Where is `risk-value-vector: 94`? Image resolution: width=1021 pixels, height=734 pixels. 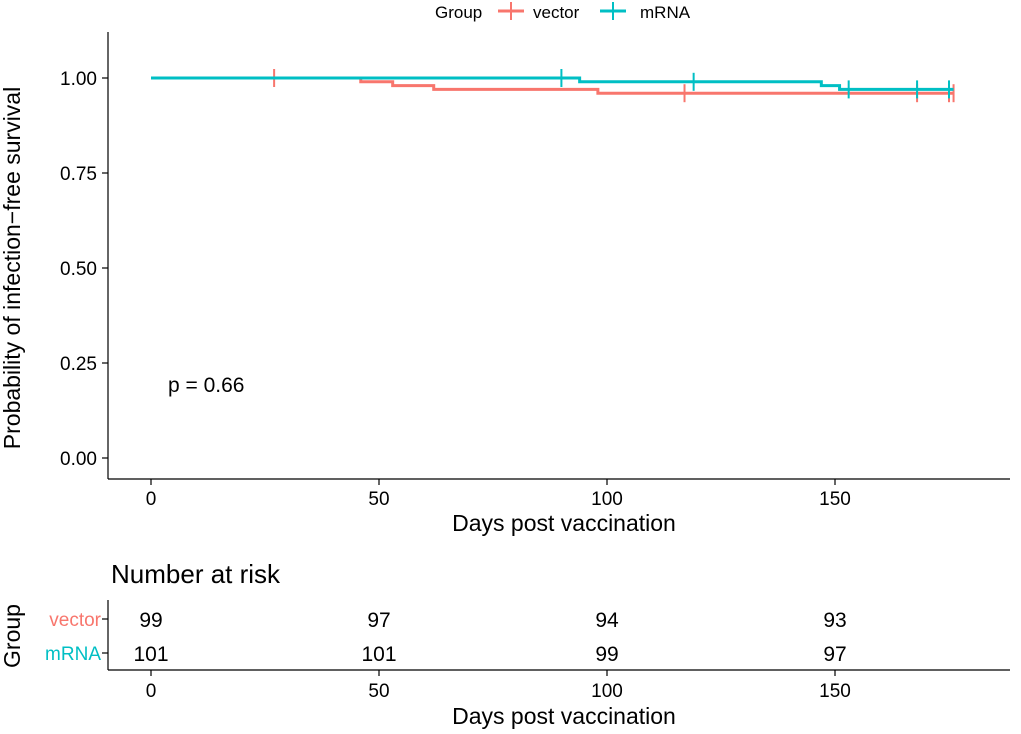 risk-value-vector: 94 is located at coordinates (607, 620).